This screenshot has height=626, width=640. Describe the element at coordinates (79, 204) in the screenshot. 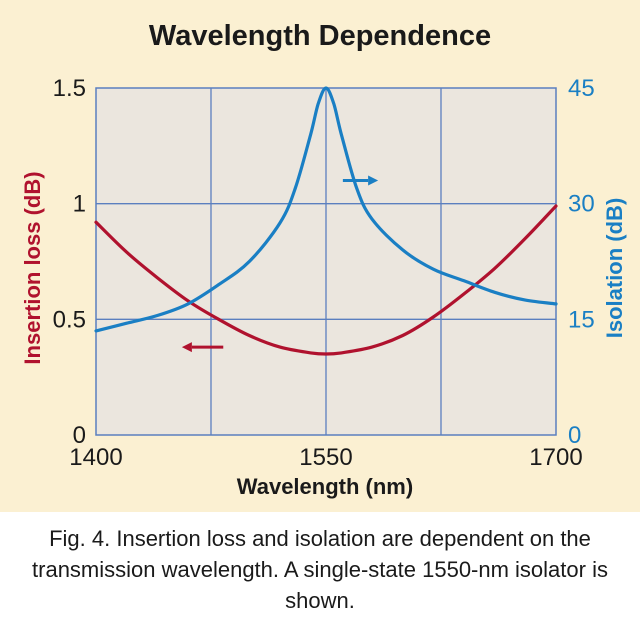

I see `y-tick-label: 1` at that location.